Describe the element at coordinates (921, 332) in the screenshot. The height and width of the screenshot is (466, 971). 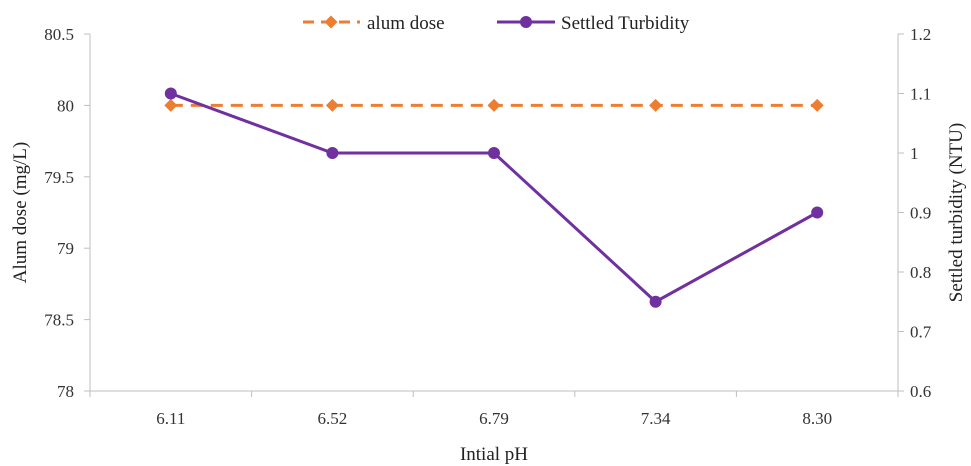
I see `y-right-tick-label: 0.7` at that location.